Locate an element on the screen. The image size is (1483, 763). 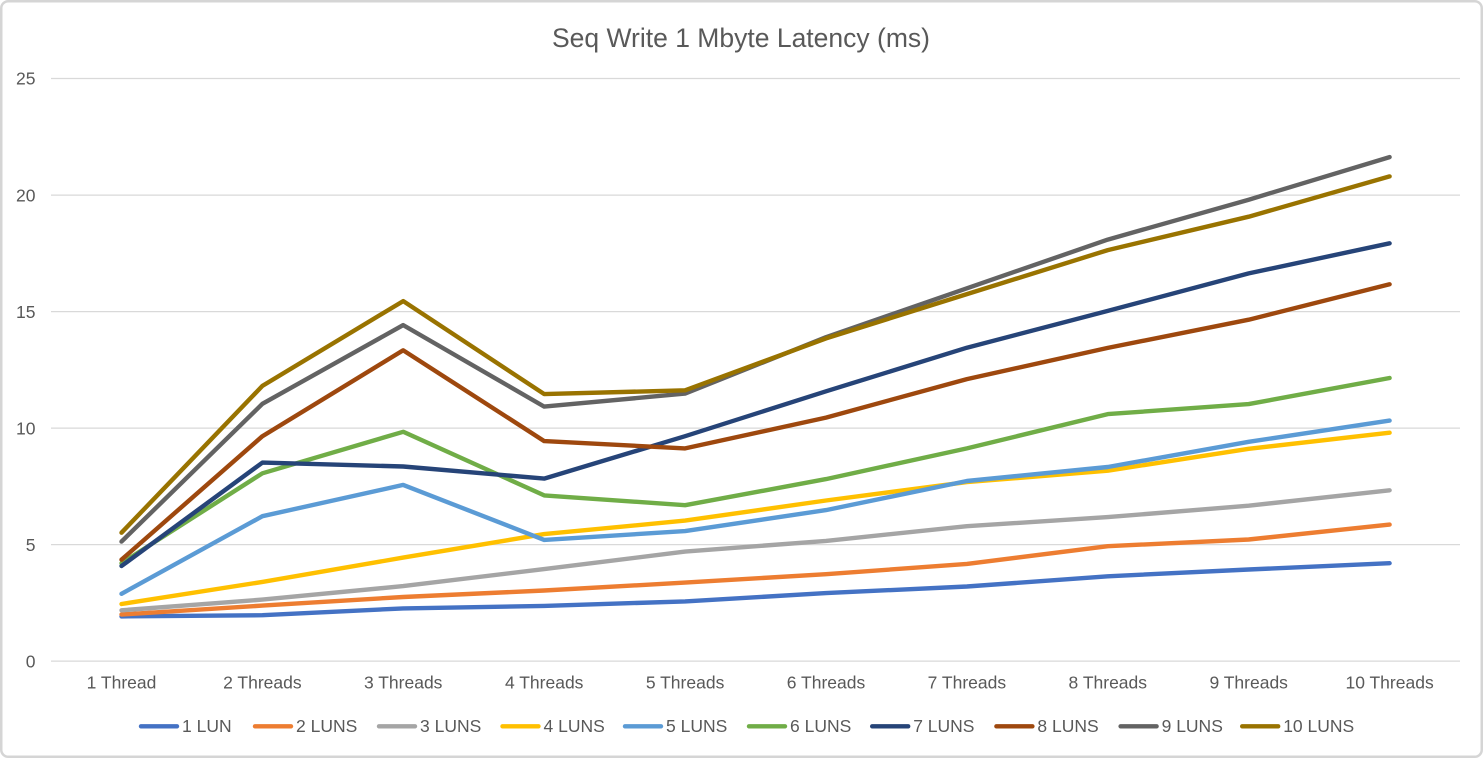
svg-text: 10 LUNS is located at coordinates (1318, 726).